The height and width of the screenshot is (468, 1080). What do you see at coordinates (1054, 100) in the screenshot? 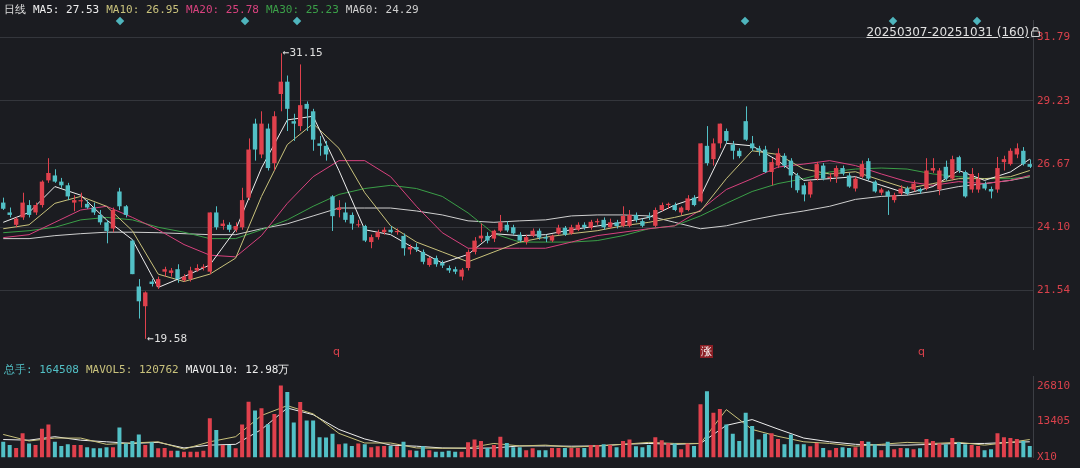
I see `y-tick-label: 29.23` at bounding box center [1054, 100].